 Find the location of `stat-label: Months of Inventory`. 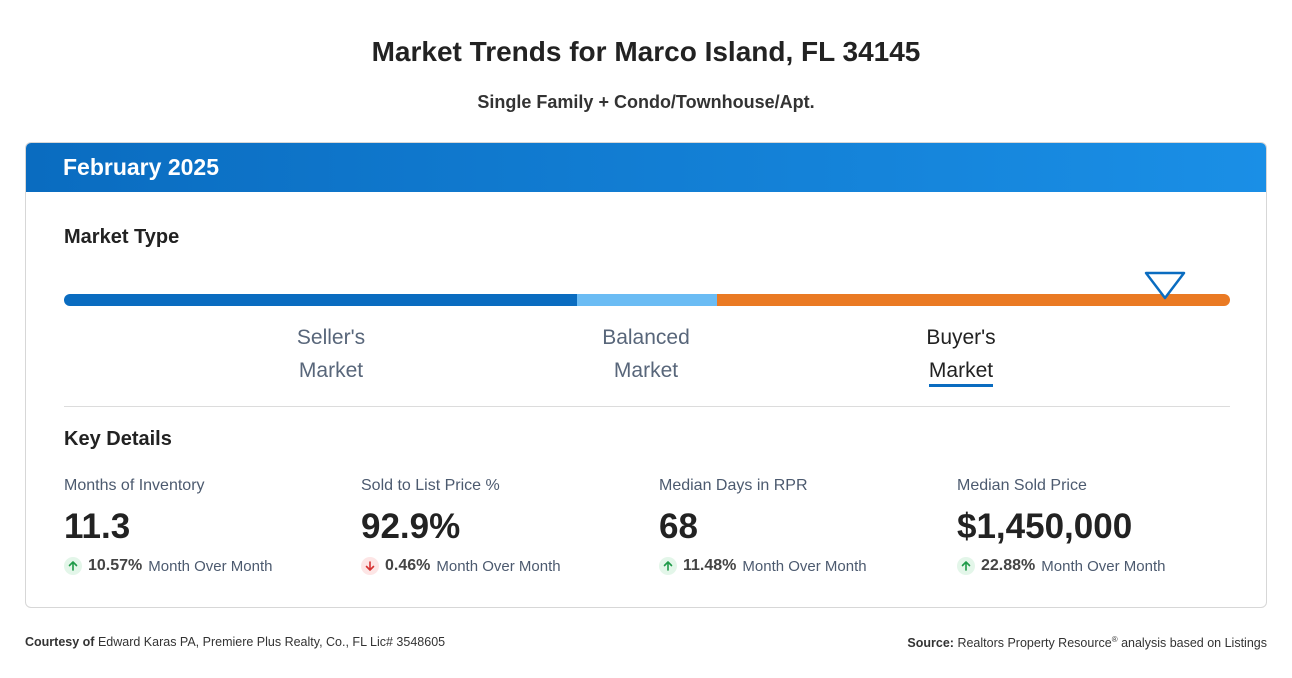

stat-label: Months of Inventory is located at coordinates (134, 485).